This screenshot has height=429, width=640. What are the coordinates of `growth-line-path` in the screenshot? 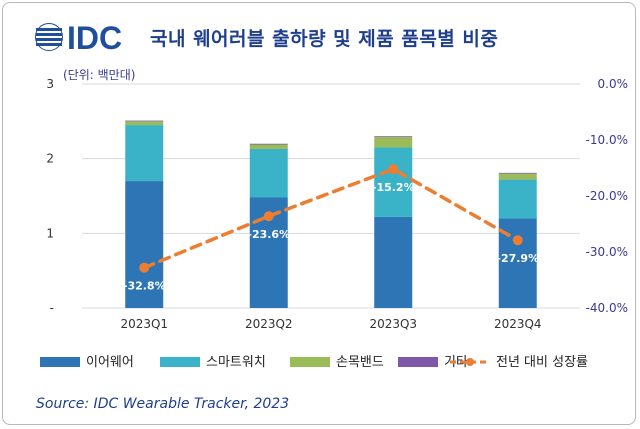 It's located at (331, 218).